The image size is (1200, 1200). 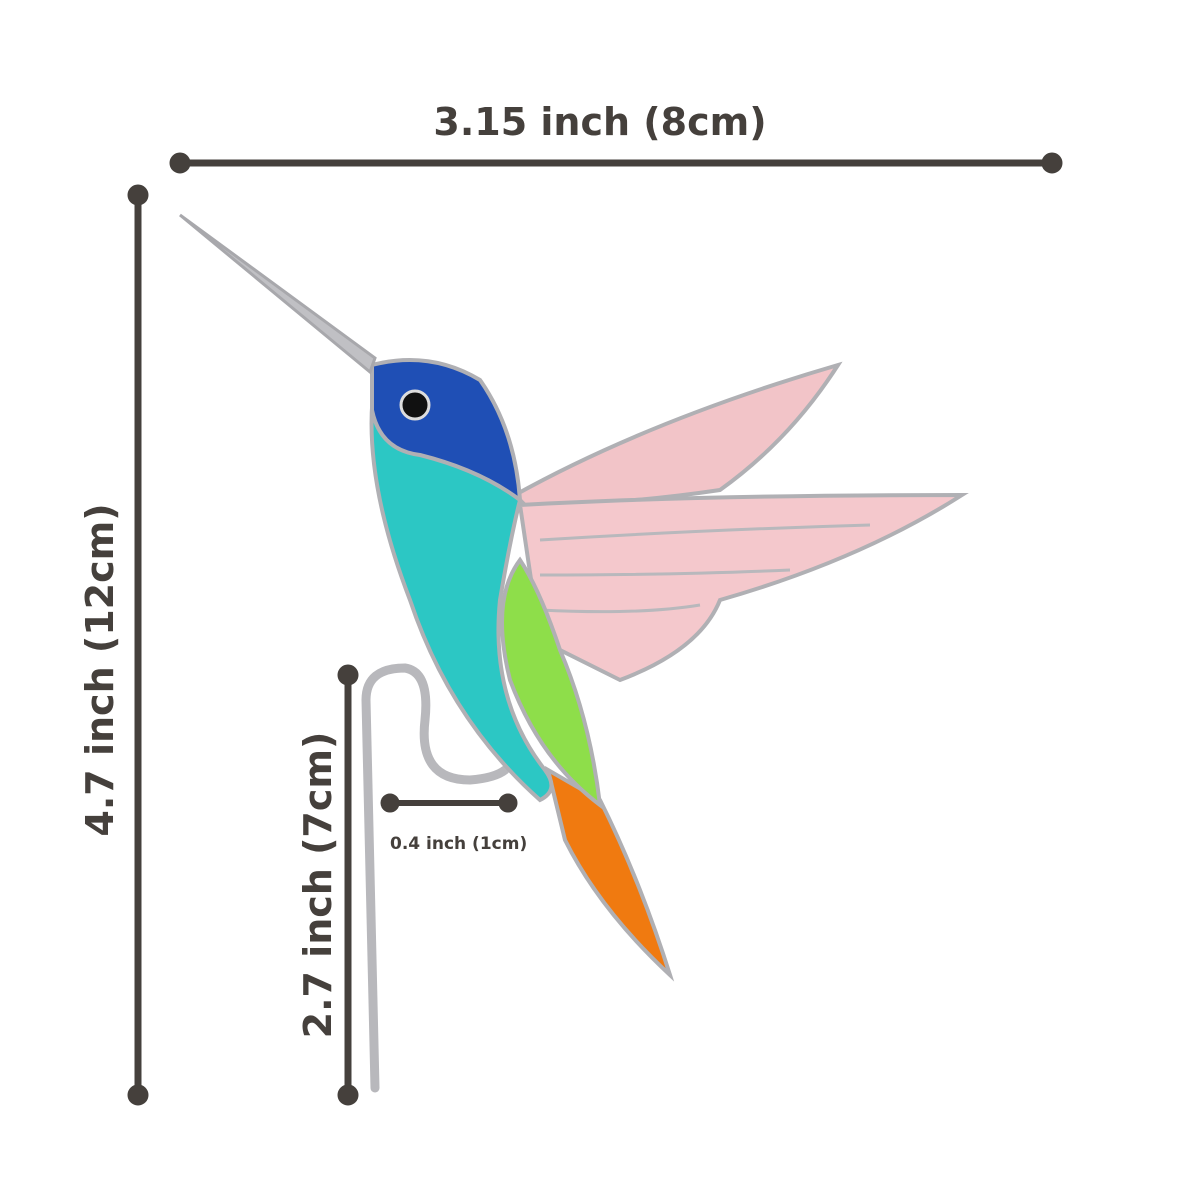 What do you see at coordinates (677, 434) in the screenshot?
I see `upper-wing` at bounding box center [677, 434].